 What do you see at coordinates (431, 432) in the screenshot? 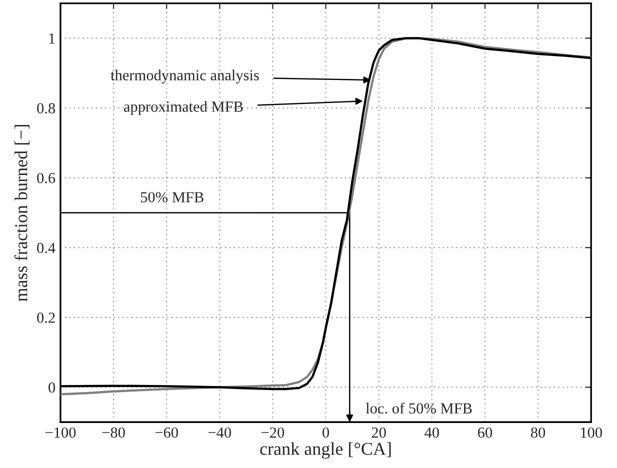
I see `x-tick-label: 40` at bounding box center [431, 432].